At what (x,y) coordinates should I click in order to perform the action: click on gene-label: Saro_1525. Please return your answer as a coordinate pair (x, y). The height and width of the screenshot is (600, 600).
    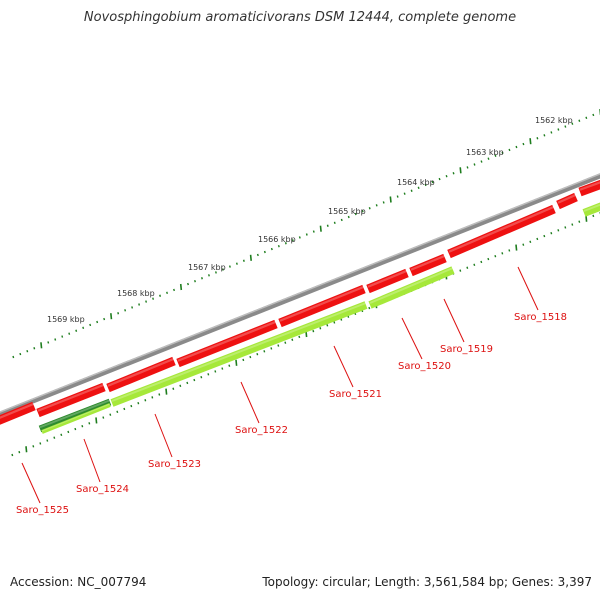
    Looking at the image, I should click on (42, 510).